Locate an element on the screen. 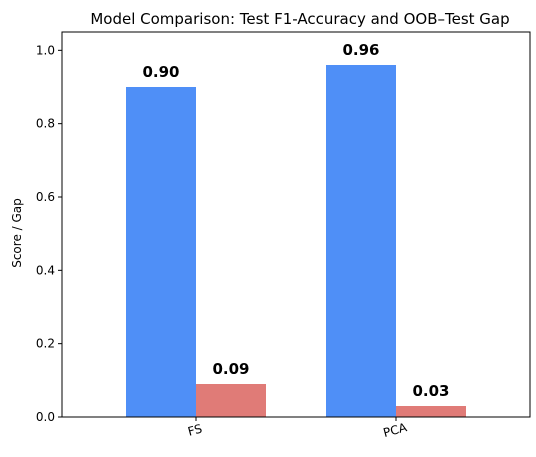 This screenshot has width=536, height=457. data-label-fs-series-2: 0.09 is located at coordinates (230, 369).